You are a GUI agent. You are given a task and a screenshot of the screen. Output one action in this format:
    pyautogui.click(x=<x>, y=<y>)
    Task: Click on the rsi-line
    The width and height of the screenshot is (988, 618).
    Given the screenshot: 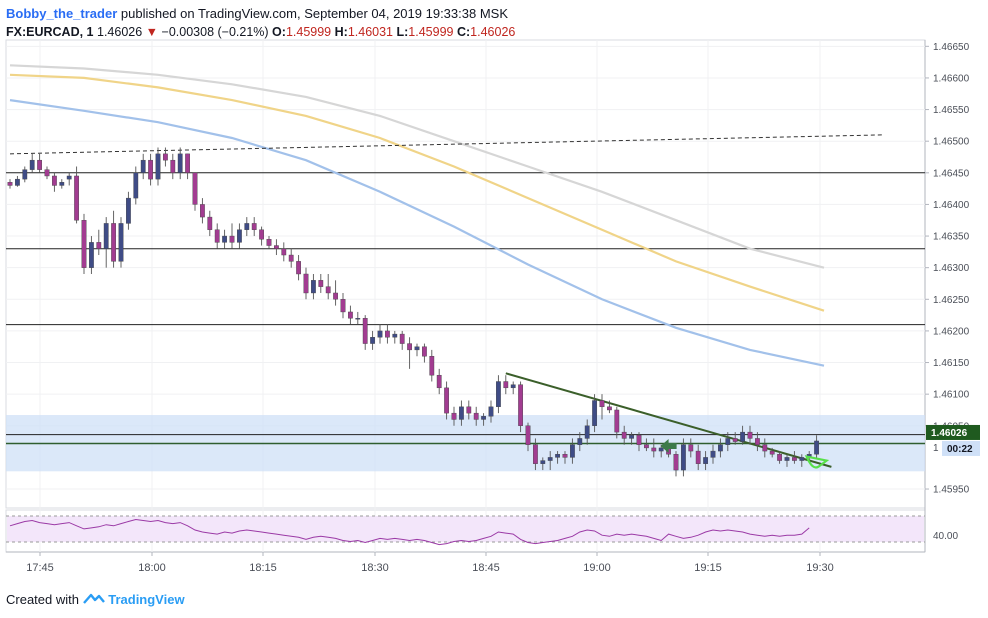 What is the action you would take?
    pyautogui.click(x=409, y=532)
    